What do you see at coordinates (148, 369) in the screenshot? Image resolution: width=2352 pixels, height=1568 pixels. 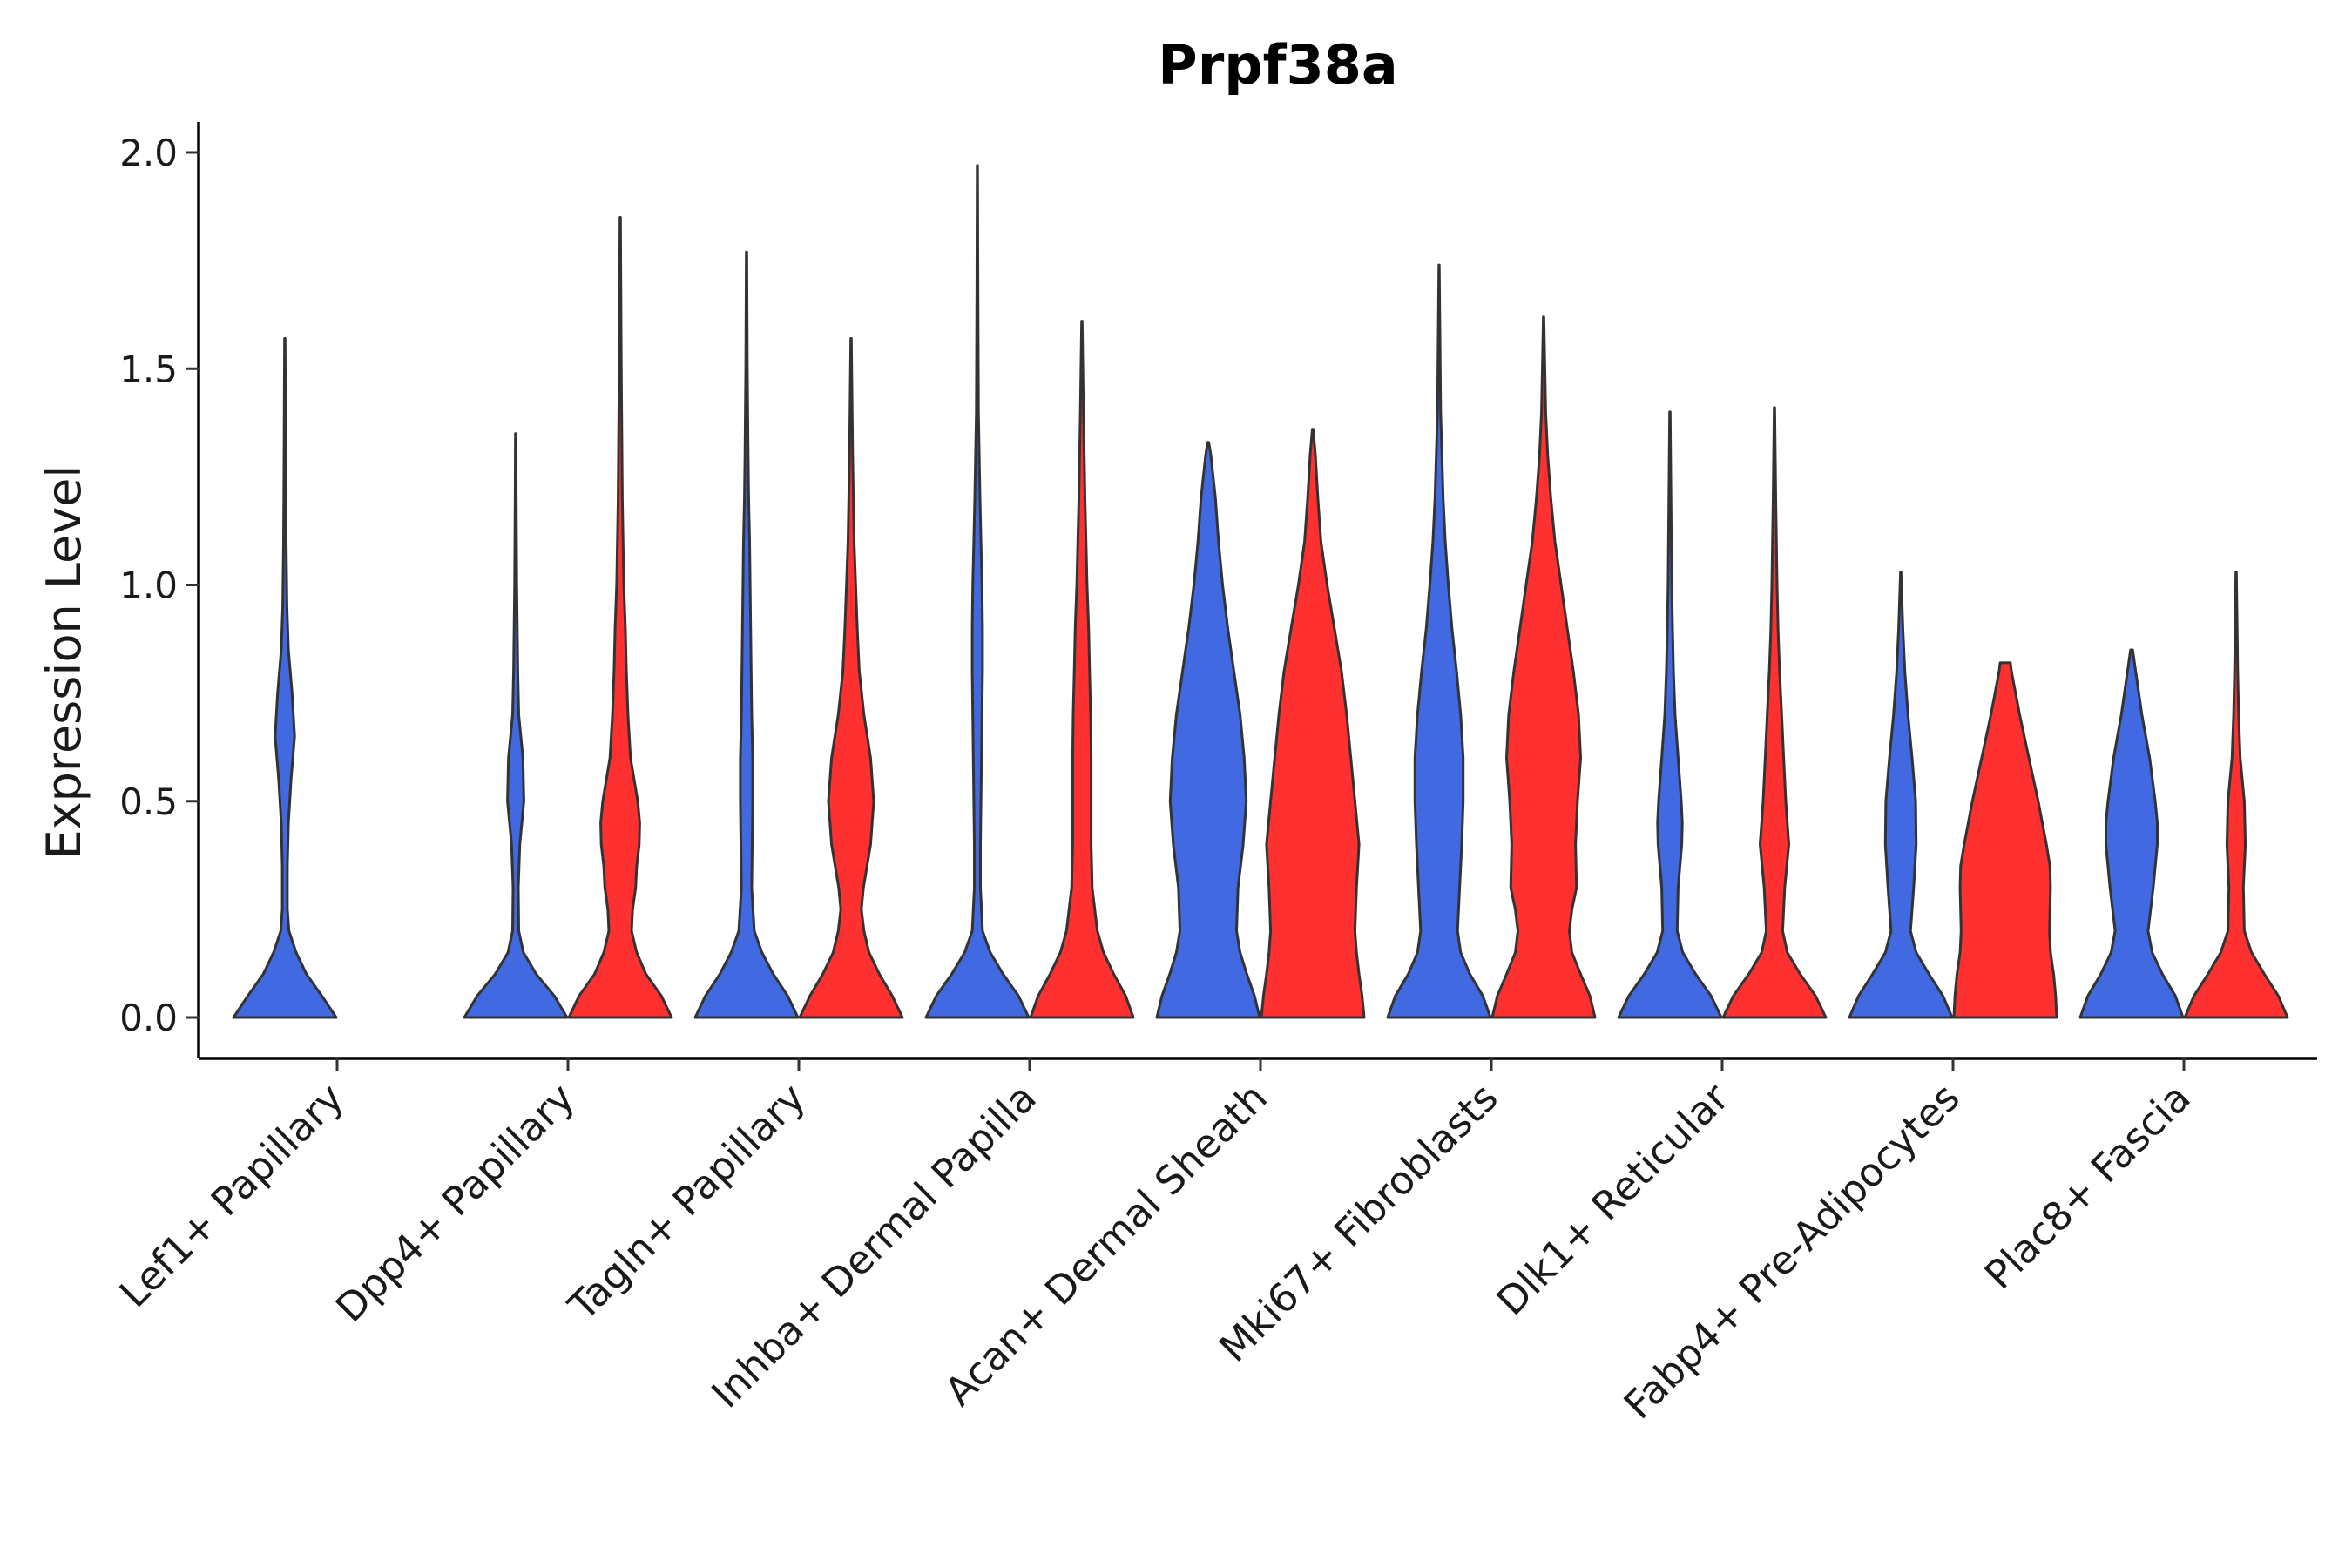 I see `y-tick-label: 1.5` at bounding box center [148, 369].